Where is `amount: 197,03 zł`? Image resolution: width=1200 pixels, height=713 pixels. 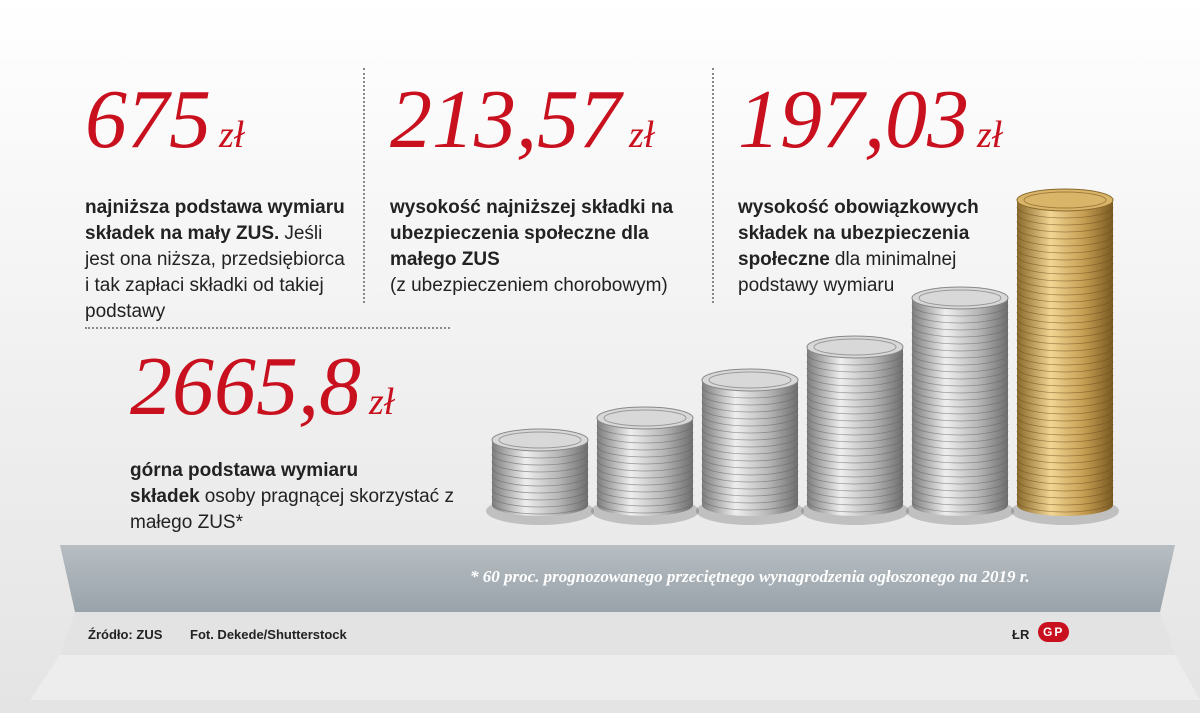
amount: 197,03 zł is located at coordinates (870, 127).